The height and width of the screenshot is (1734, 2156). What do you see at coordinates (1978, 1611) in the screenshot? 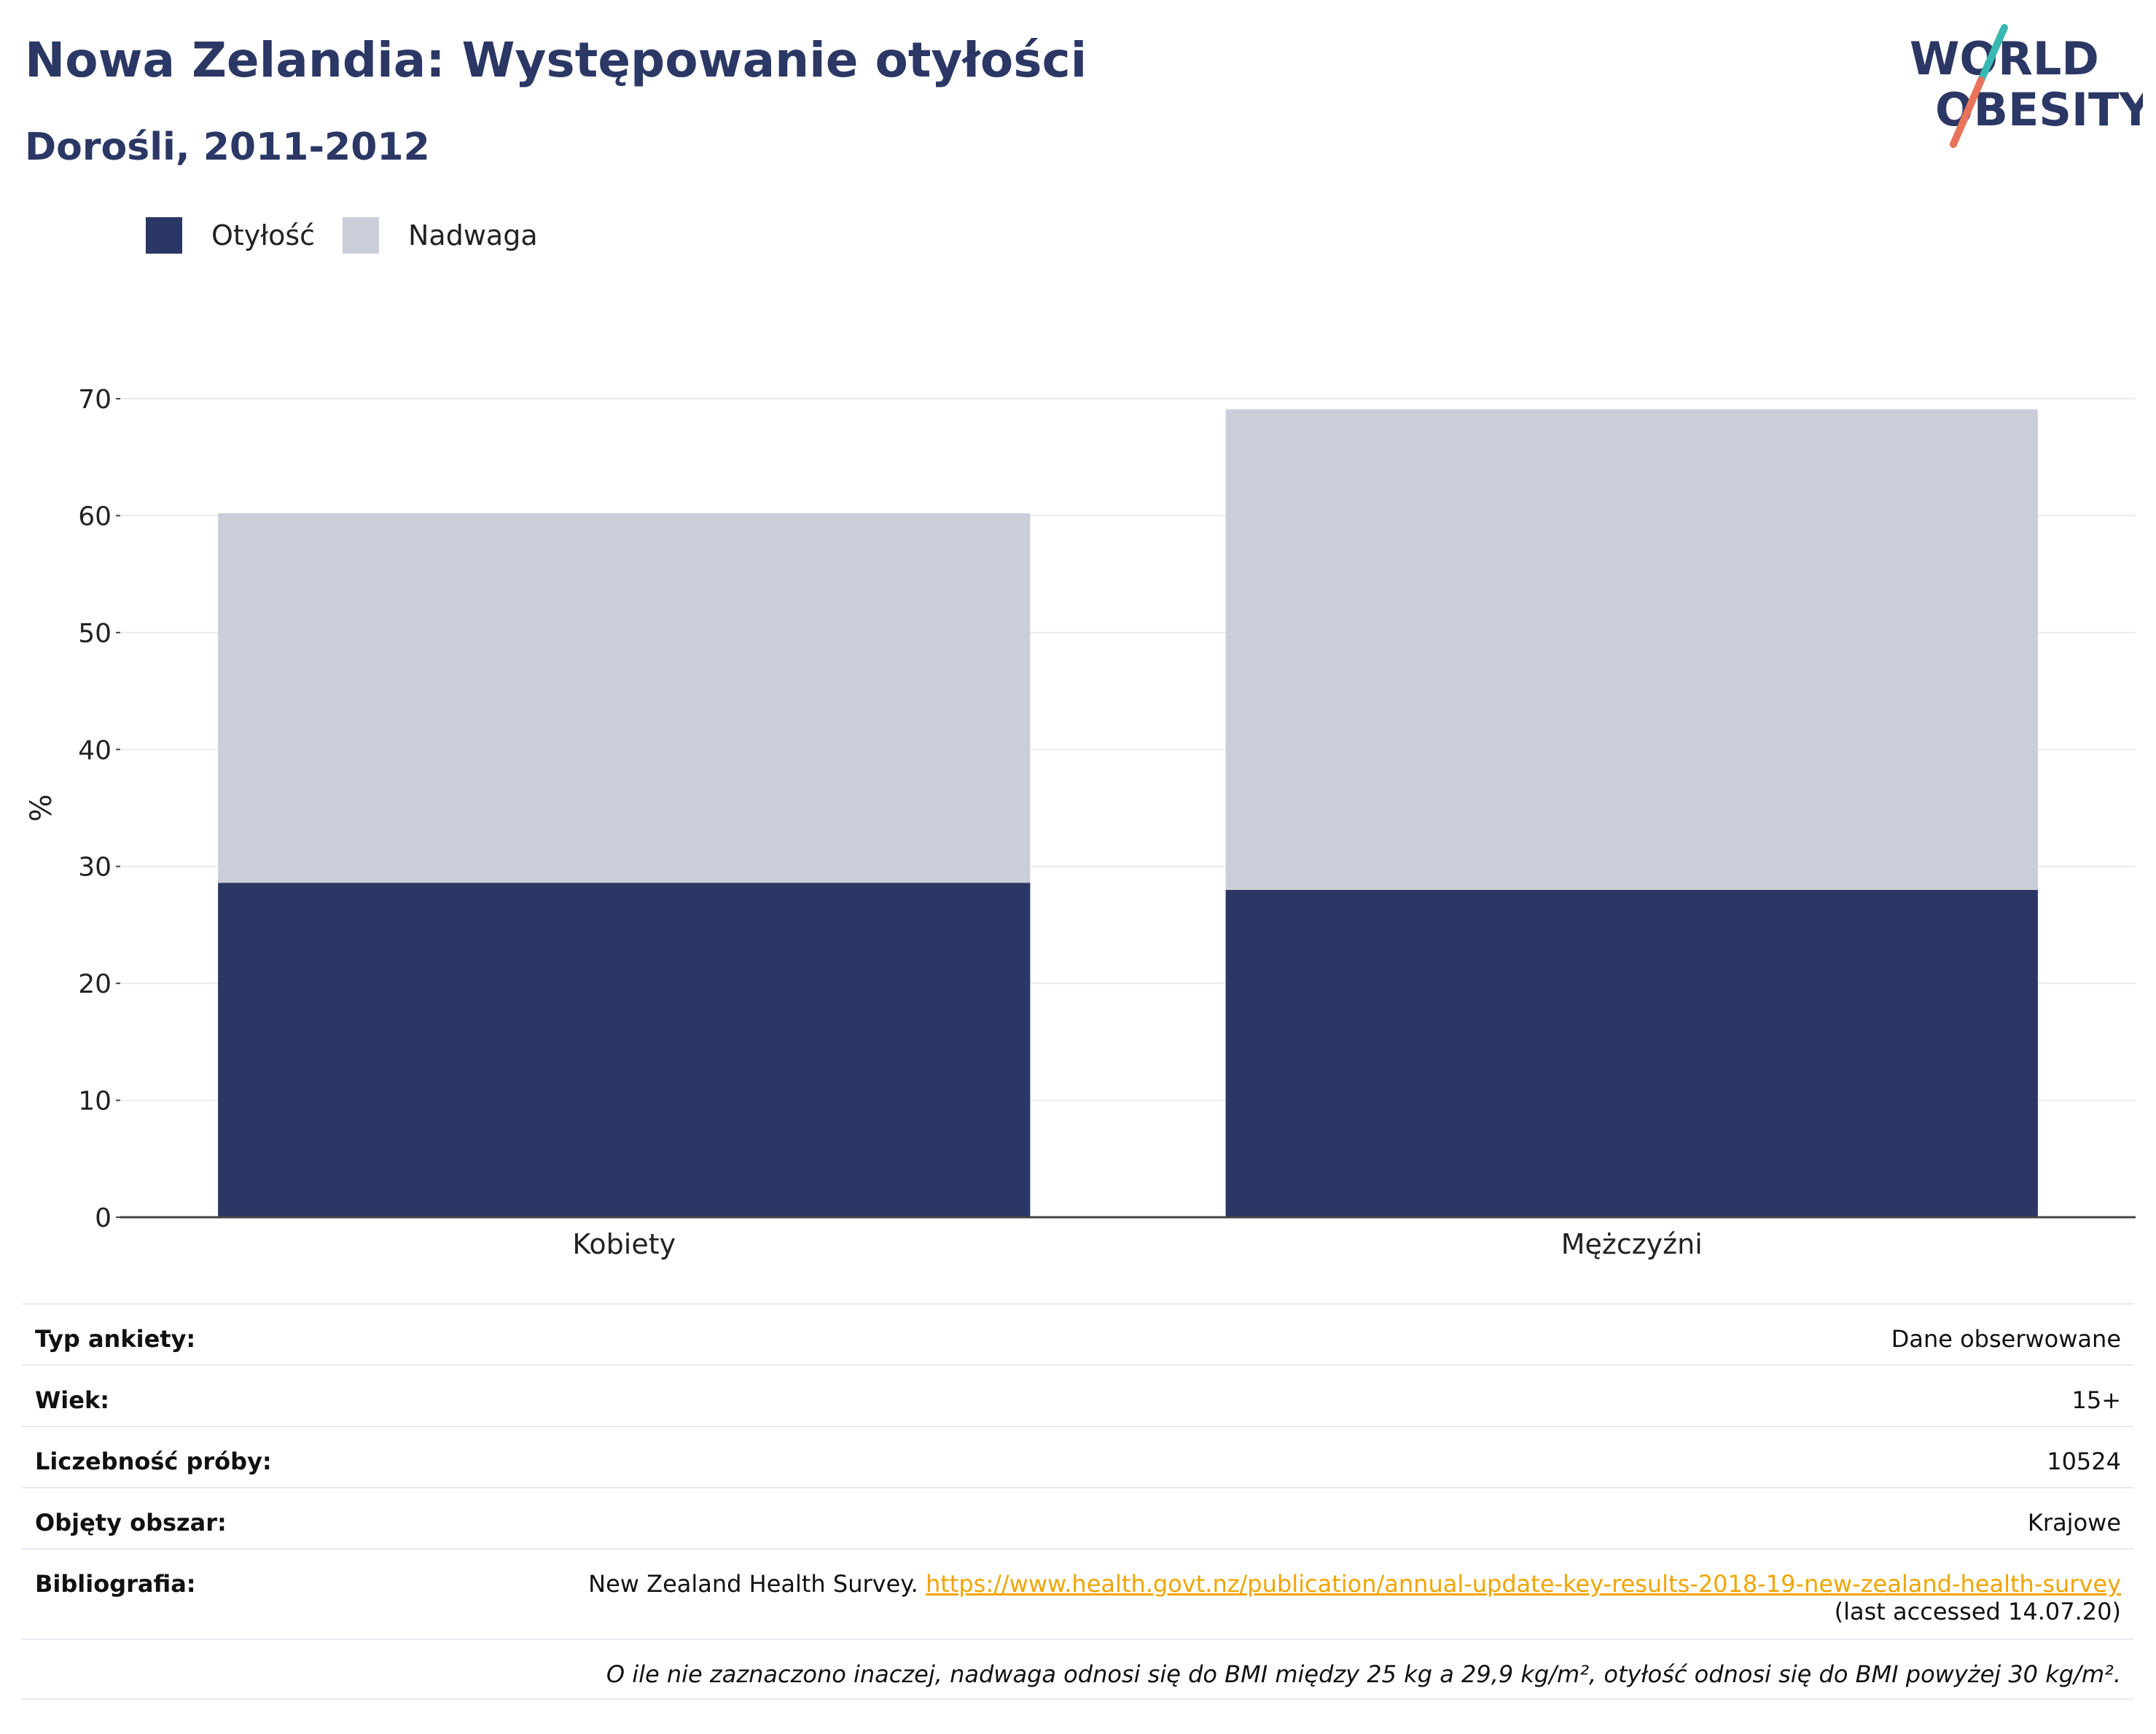
I see `bibliography-accessed: (last accessed 14.07.20)` at bounding box center [1978, 1611].